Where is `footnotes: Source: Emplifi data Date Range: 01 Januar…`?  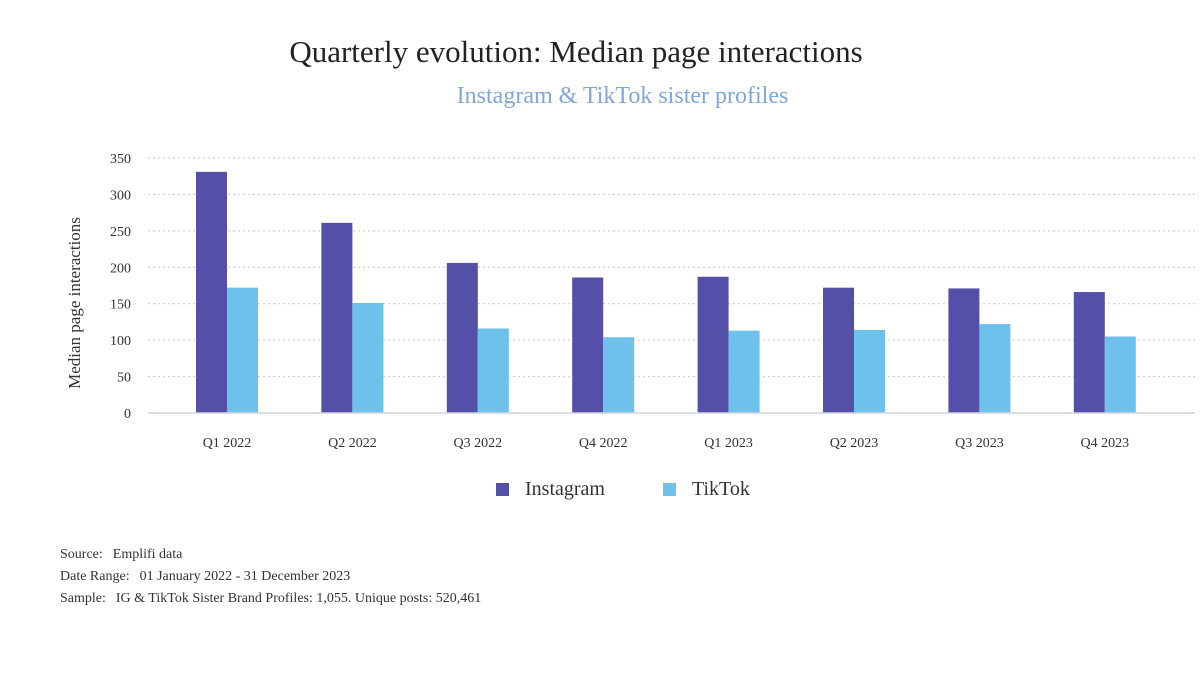 footnotes: Source: Emplifi data Date Range: 01 Januar… is located at coordinates (270, 577).